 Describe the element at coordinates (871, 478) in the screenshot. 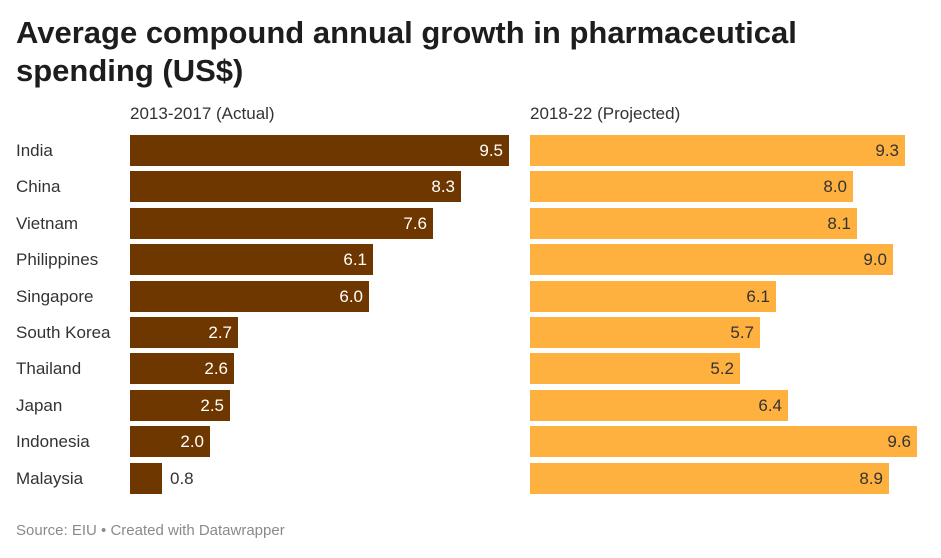

I see `value-label-projected: 8.9` at that location.